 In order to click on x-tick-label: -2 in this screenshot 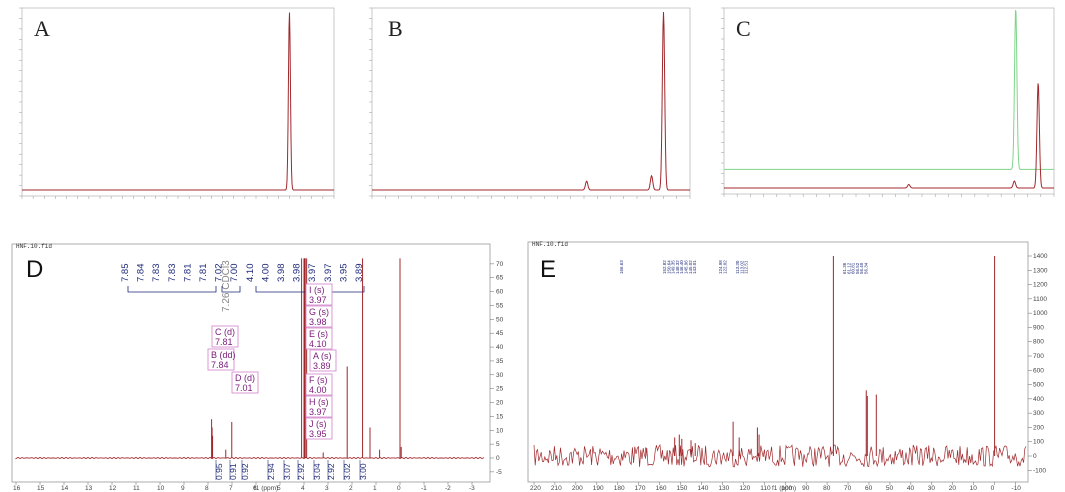, I will do `click(448, 488)`.